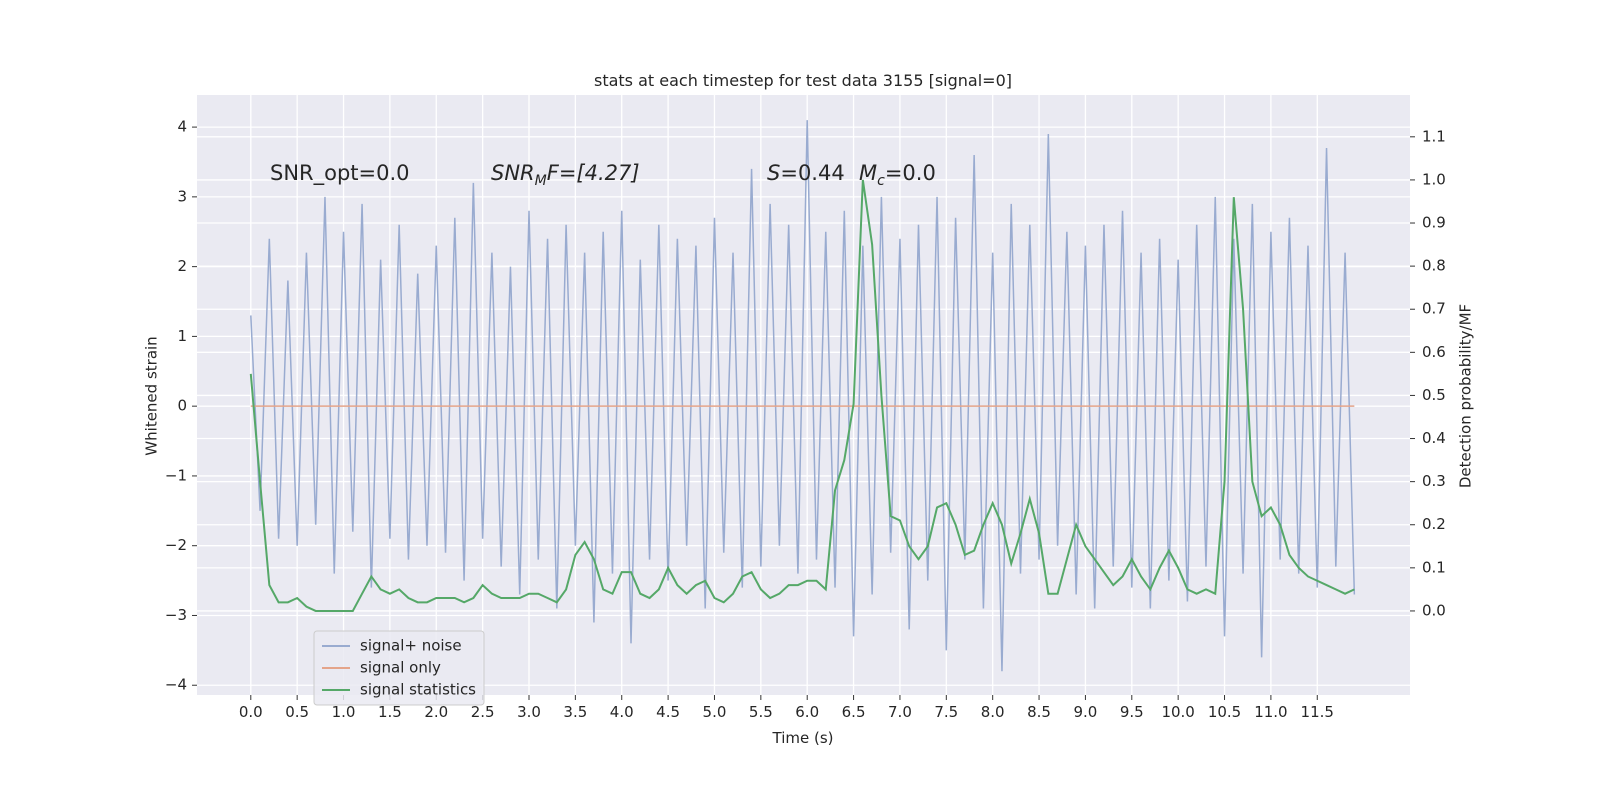 This screenshot has width=1600, height=800. I want to click on y2-tick-label: 1.0, so click(1434, 179).